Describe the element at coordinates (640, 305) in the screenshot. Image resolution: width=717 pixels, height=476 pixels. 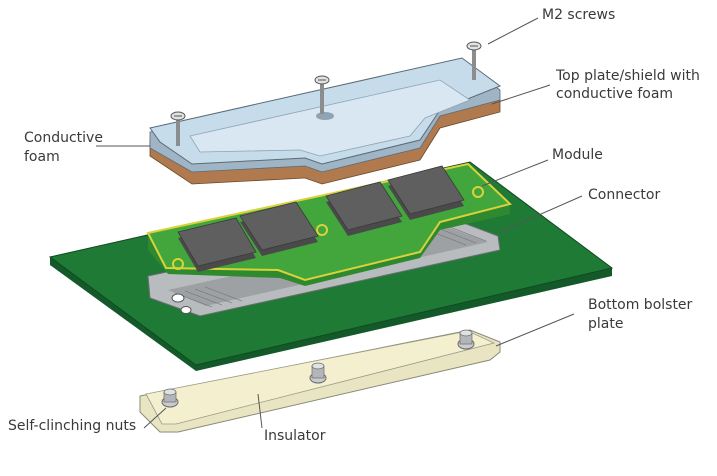
I see `label-bottom-bolster-line1: Bottom bolster` at that location.